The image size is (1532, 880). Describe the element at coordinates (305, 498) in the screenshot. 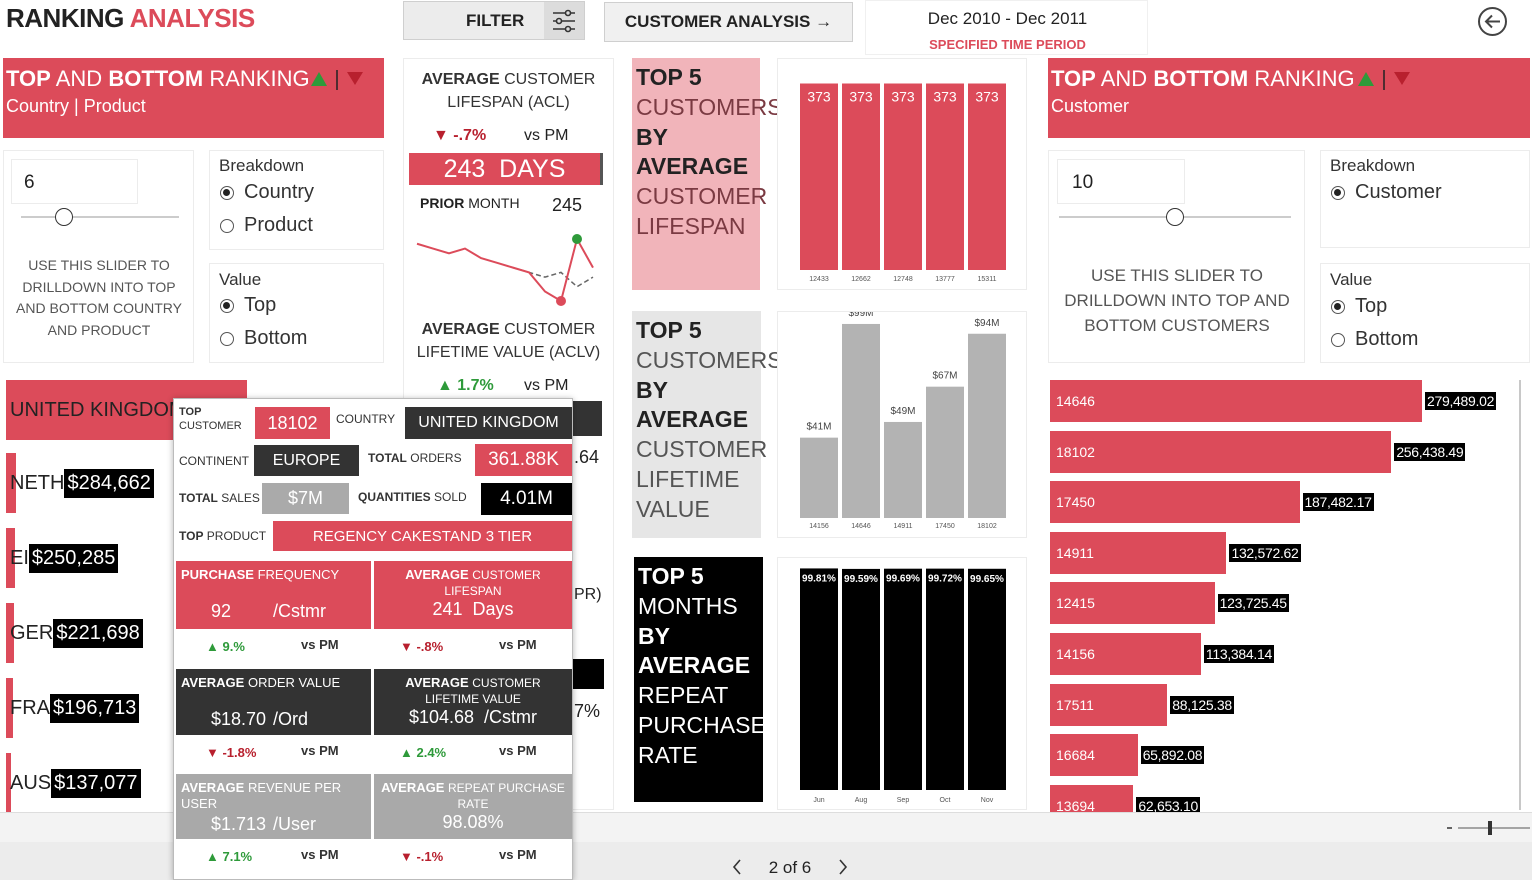

I see `field-value: $7M` at that location.